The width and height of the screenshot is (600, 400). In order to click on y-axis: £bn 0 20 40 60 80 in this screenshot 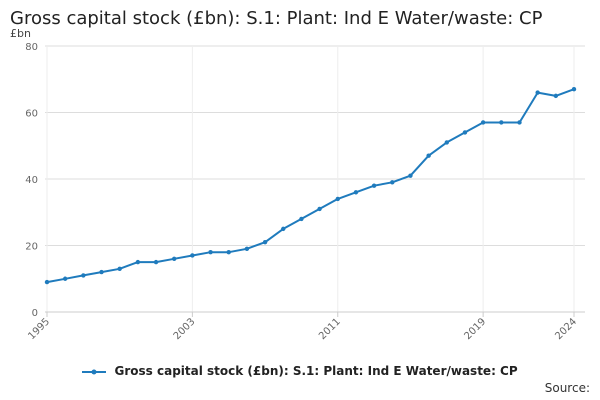, I will do `click(24, 173)`.